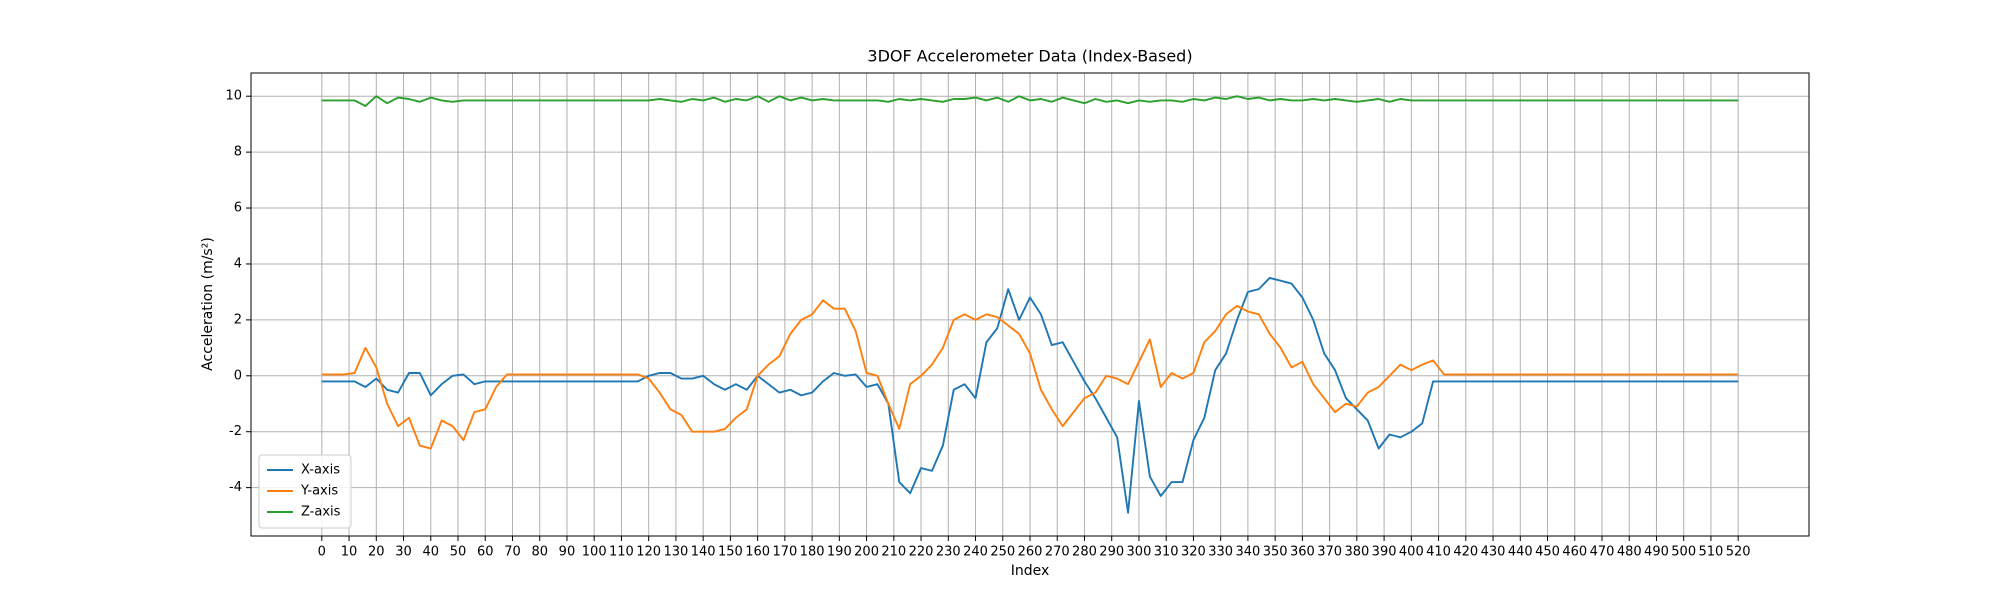  What do you see at coordinates (567, 552) in the screenshot?
I see `x-tick-label: 90` at bounding box center [567, 552].